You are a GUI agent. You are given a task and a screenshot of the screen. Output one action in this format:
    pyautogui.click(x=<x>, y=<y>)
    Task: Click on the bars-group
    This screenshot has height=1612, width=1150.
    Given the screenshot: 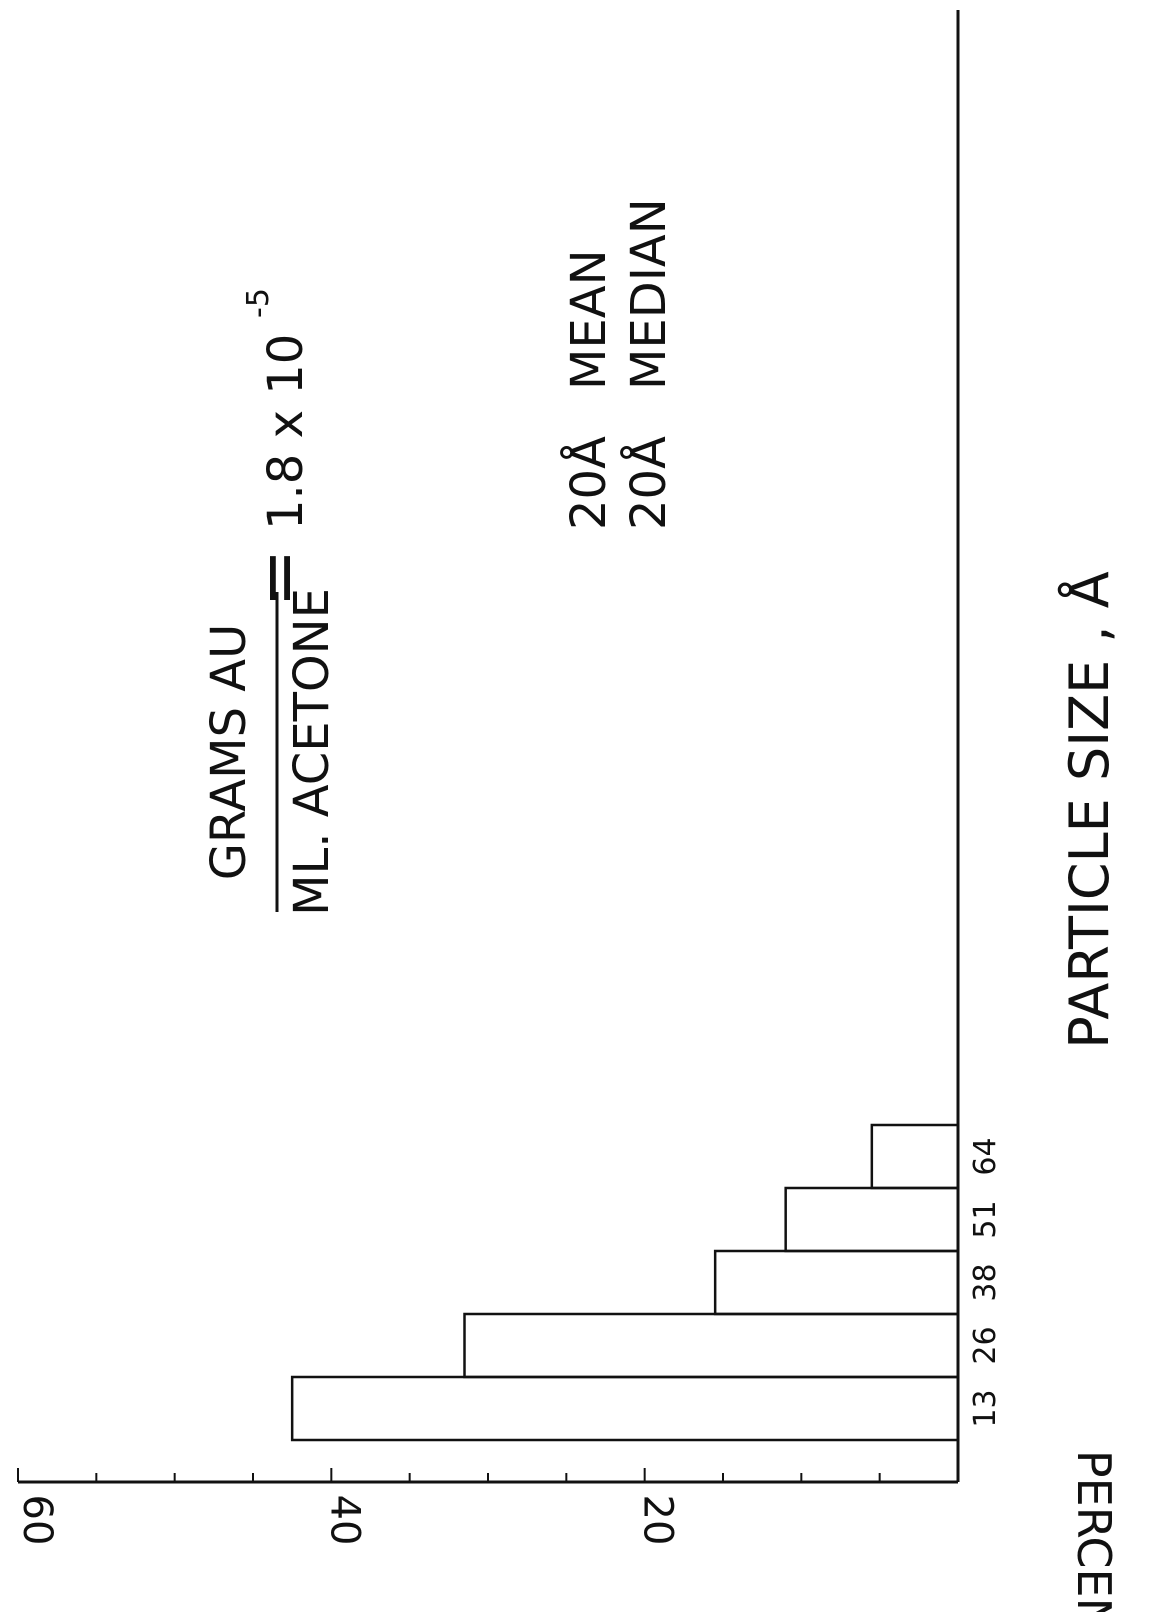 What is the action you would take?
    pyautogui.click(x=625, y=1282)
    